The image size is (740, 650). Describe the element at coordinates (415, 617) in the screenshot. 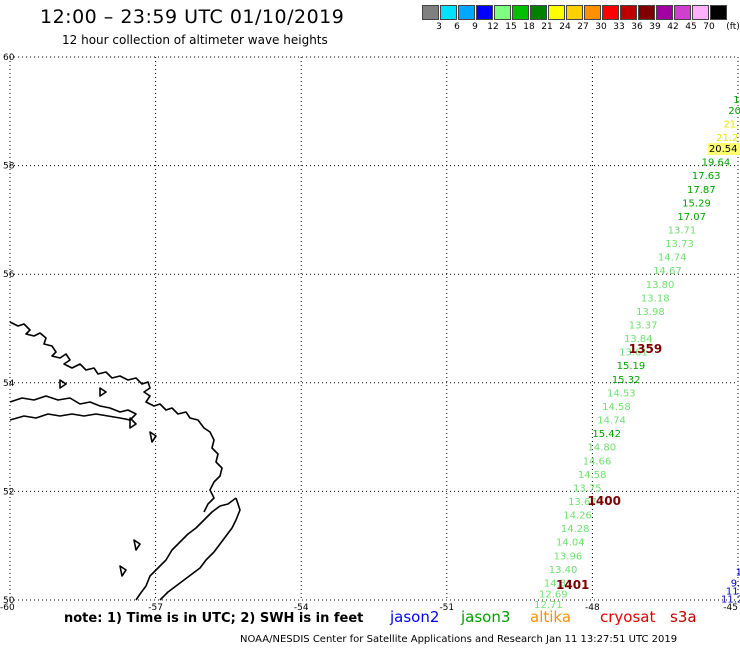

I see `satellite-name-jason2: jason2` at that location.